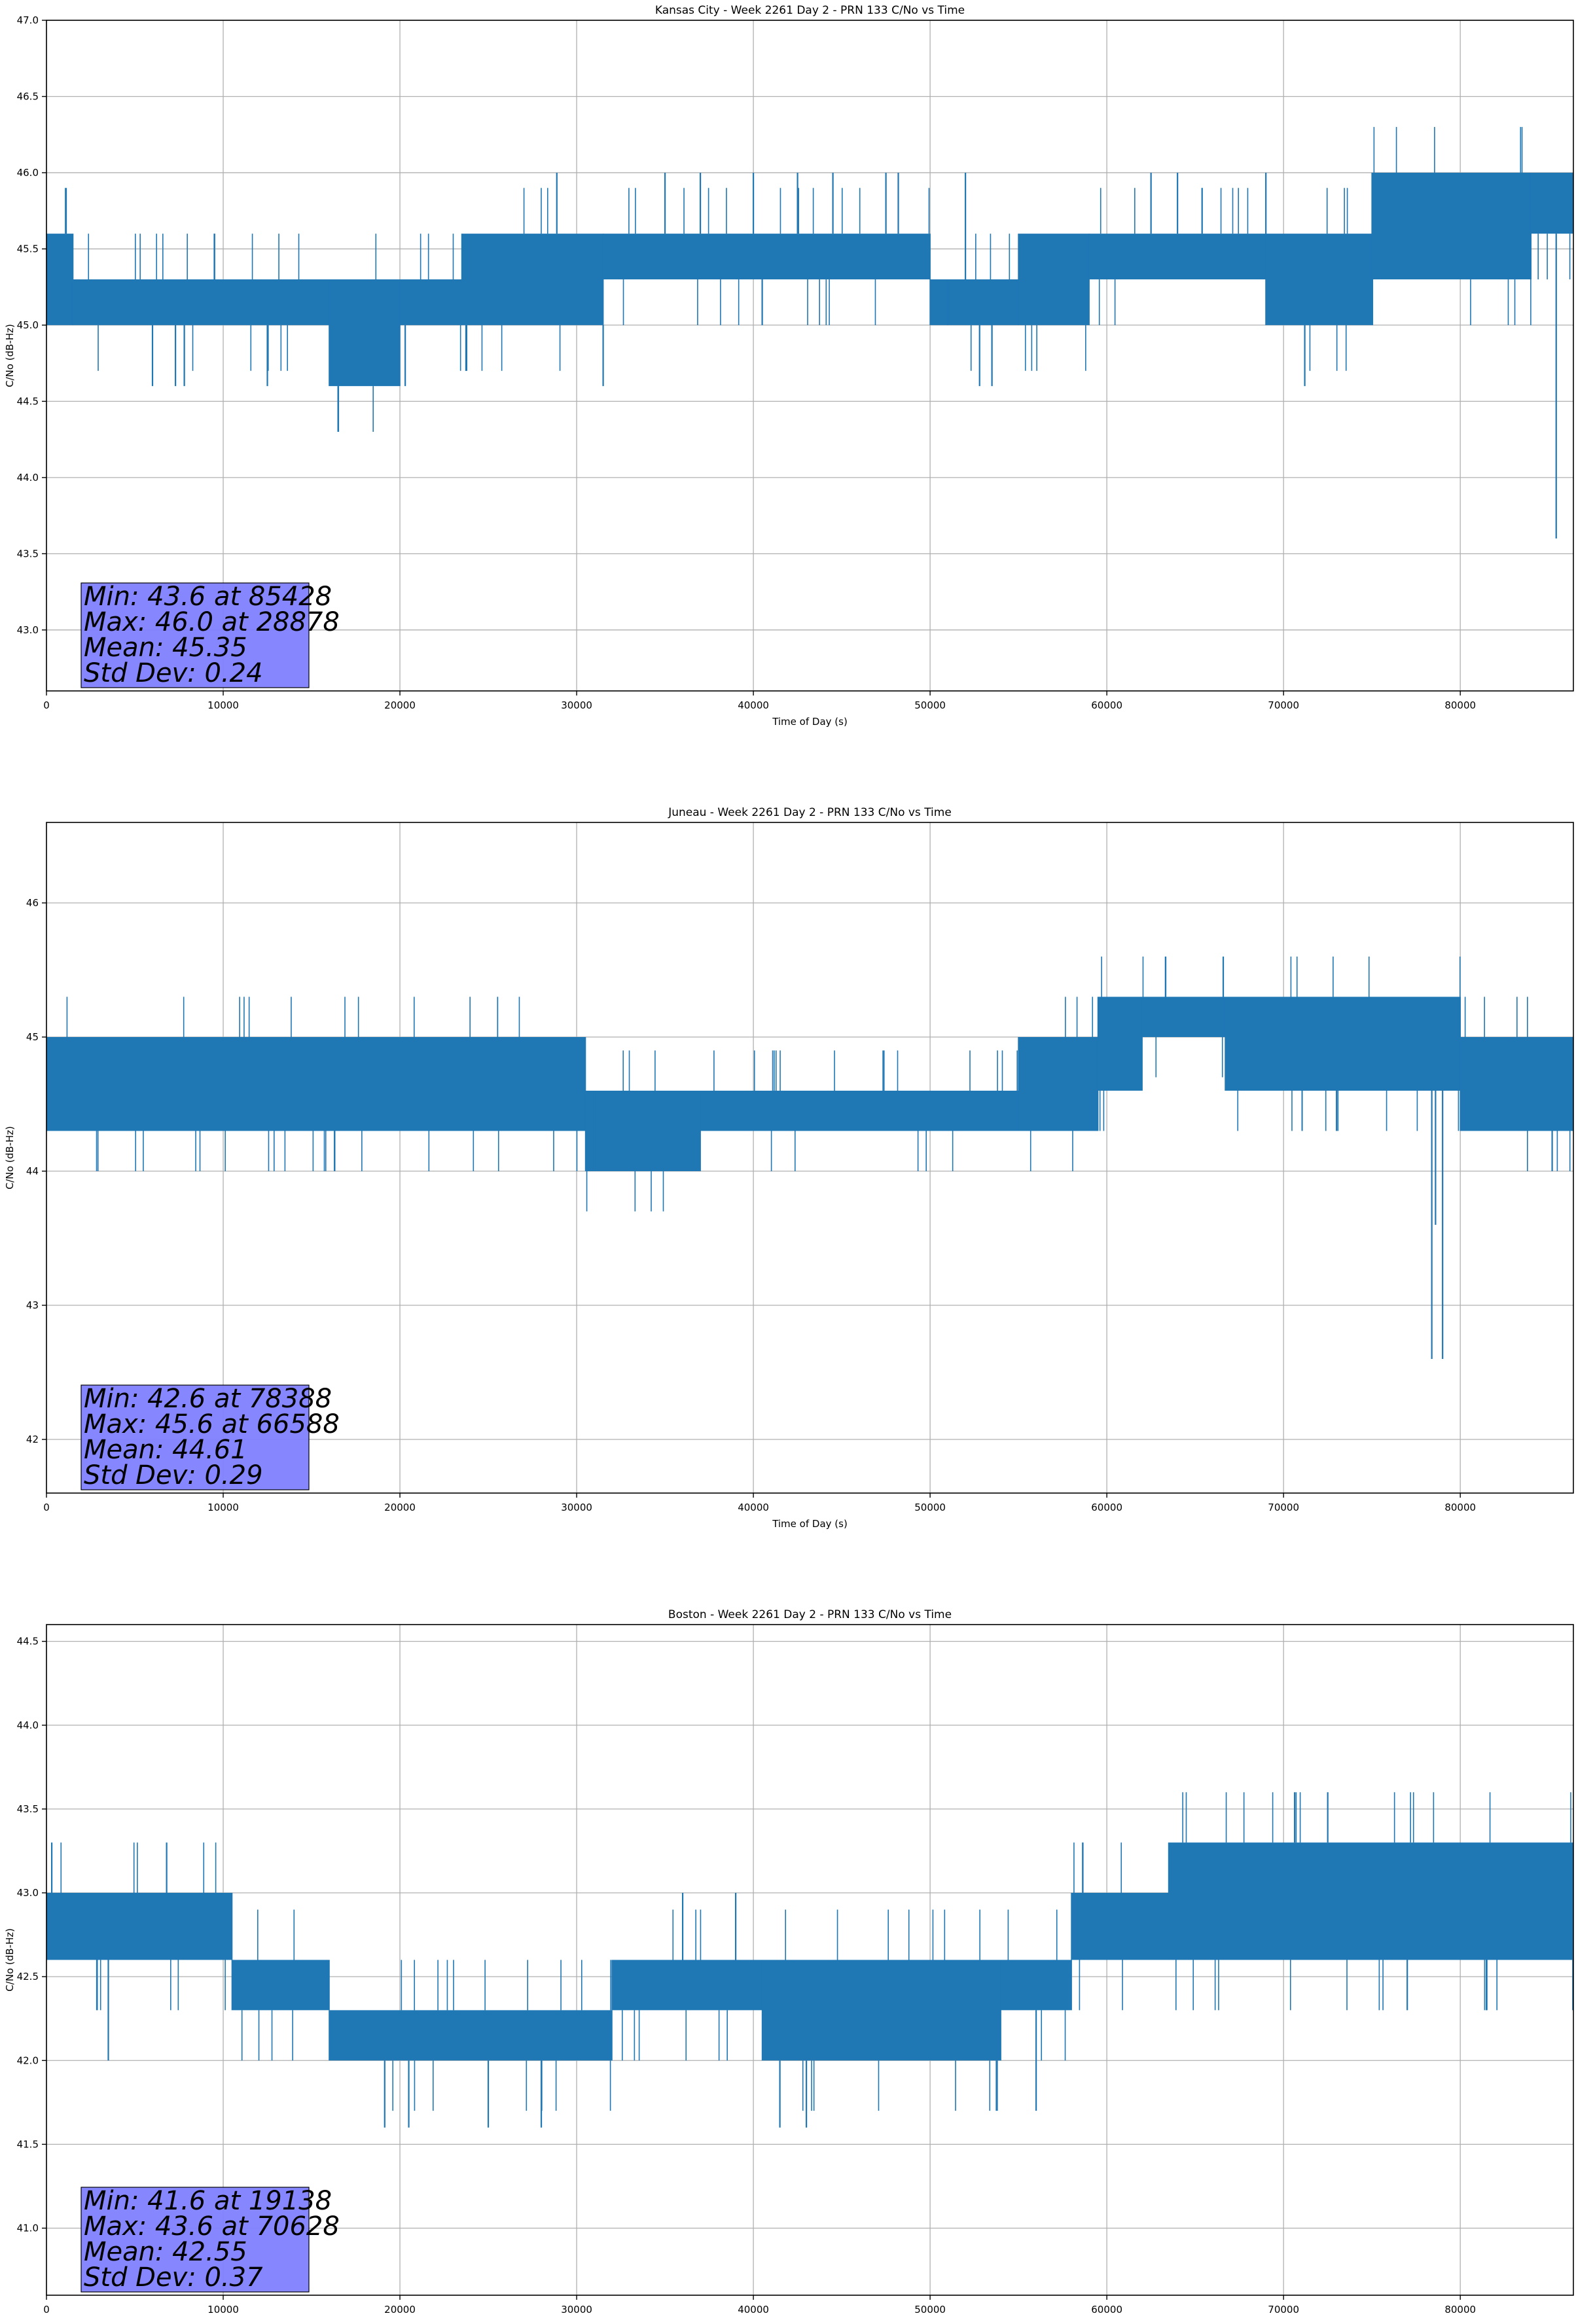 This screenshot has height=2324, width=1576. I want to click on y-tick-label: 43, so click(32, 1305).